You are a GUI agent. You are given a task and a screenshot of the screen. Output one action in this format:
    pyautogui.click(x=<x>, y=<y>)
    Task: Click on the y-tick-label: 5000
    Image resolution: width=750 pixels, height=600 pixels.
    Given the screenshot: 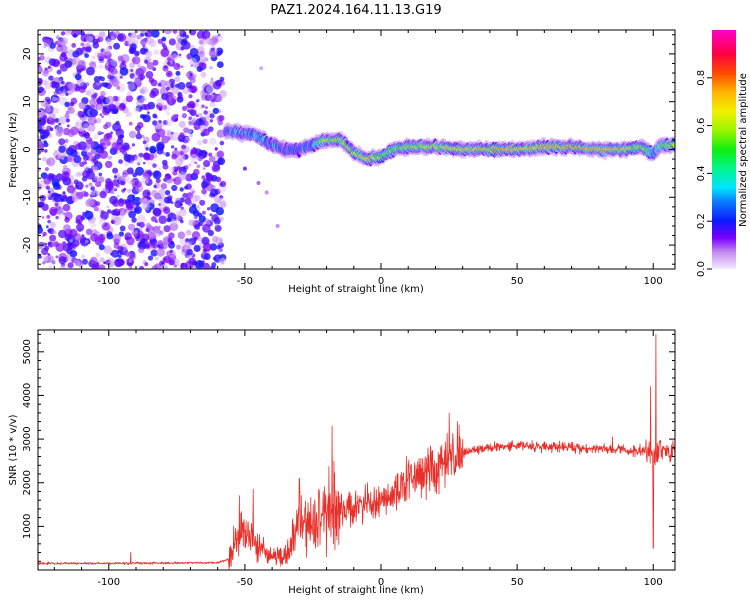 What is the action you would take?
    pyautogui.click(x=27, y=351)
    